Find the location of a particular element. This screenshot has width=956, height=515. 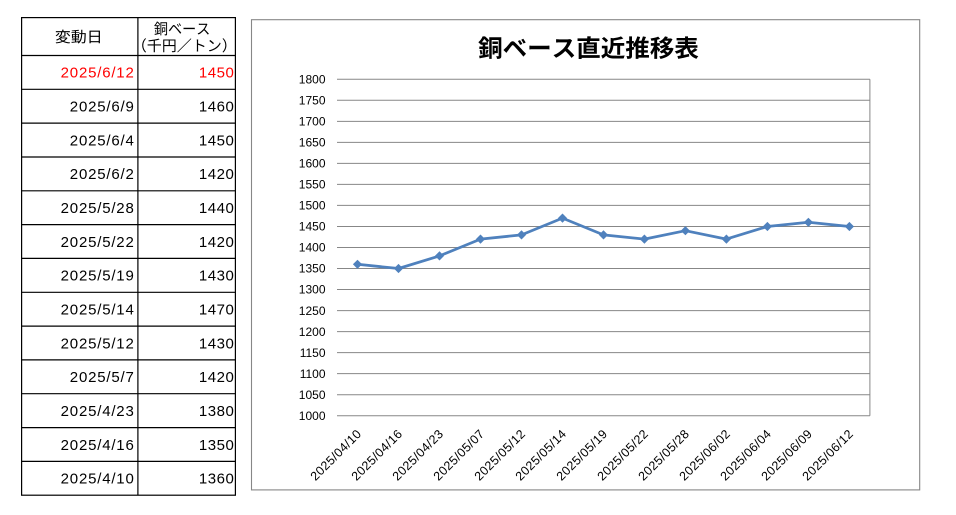

svg-text: 1470 is located at coordinates (217, 310).